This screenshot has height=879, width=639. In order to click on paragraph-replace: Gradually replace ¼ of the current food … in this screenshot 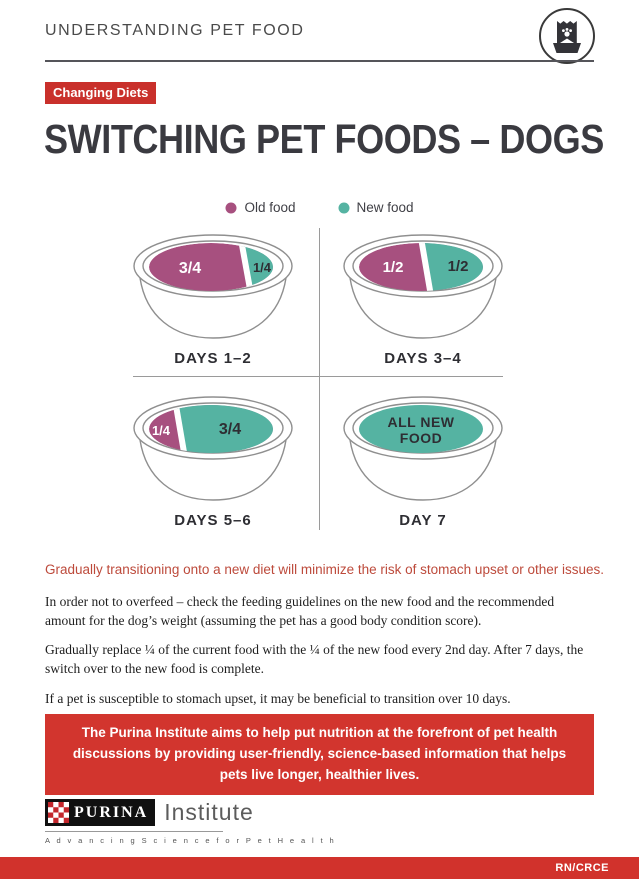, I will do `click(314, 659)`.